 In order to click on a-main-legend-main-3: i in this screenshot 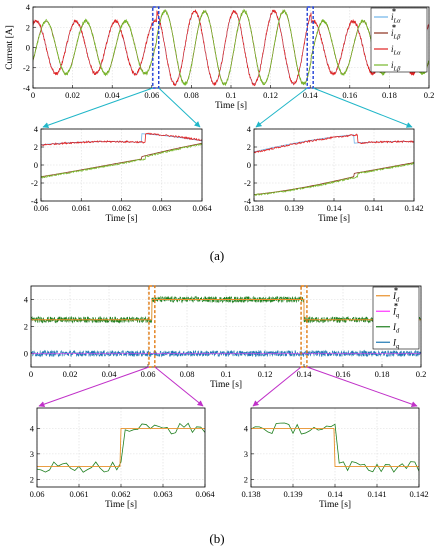, I will do `click(392, 65)`.